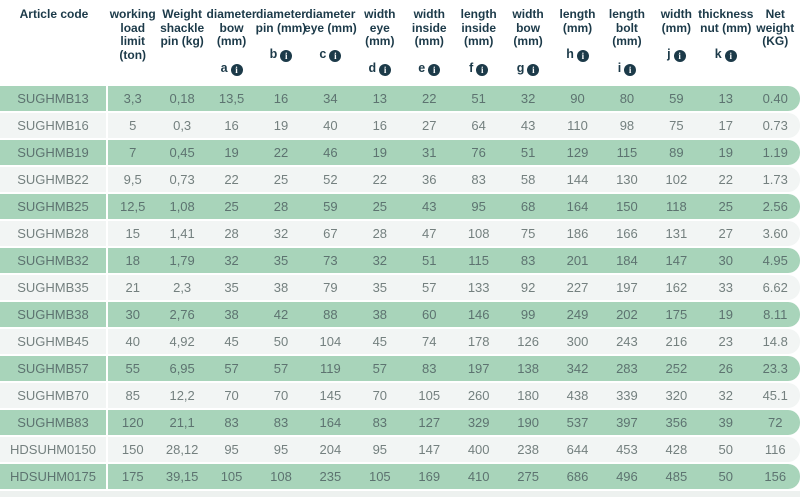  Describe the element at coordinates (54, 43) in the screenshot. I see `column-header-article-code: Article code` at that location.